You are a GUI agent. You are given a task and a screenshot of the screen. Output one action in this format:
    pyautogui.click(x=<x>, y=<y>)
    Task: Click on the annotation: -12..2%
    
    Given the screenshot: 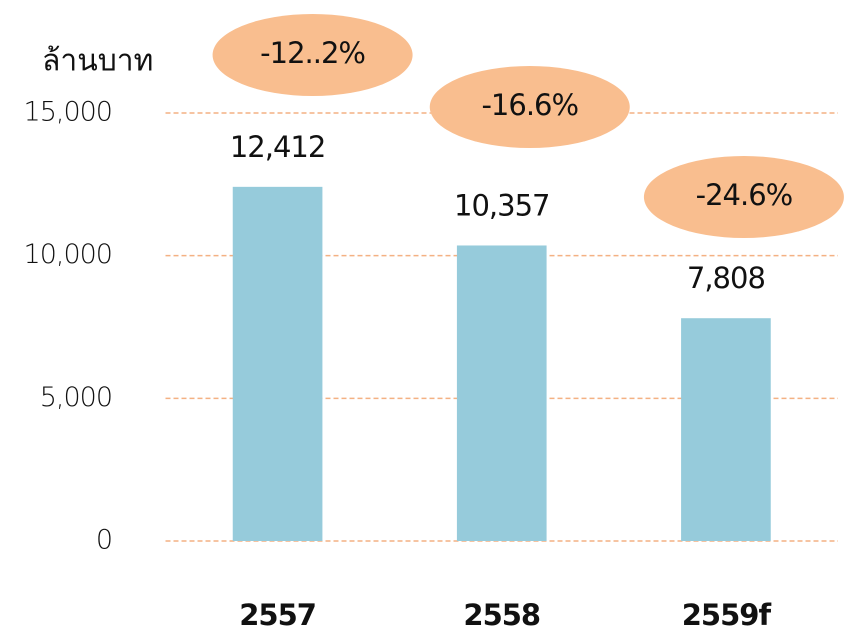 What is the action you would take?
    pyautogui.click(x=312, y=53)
    